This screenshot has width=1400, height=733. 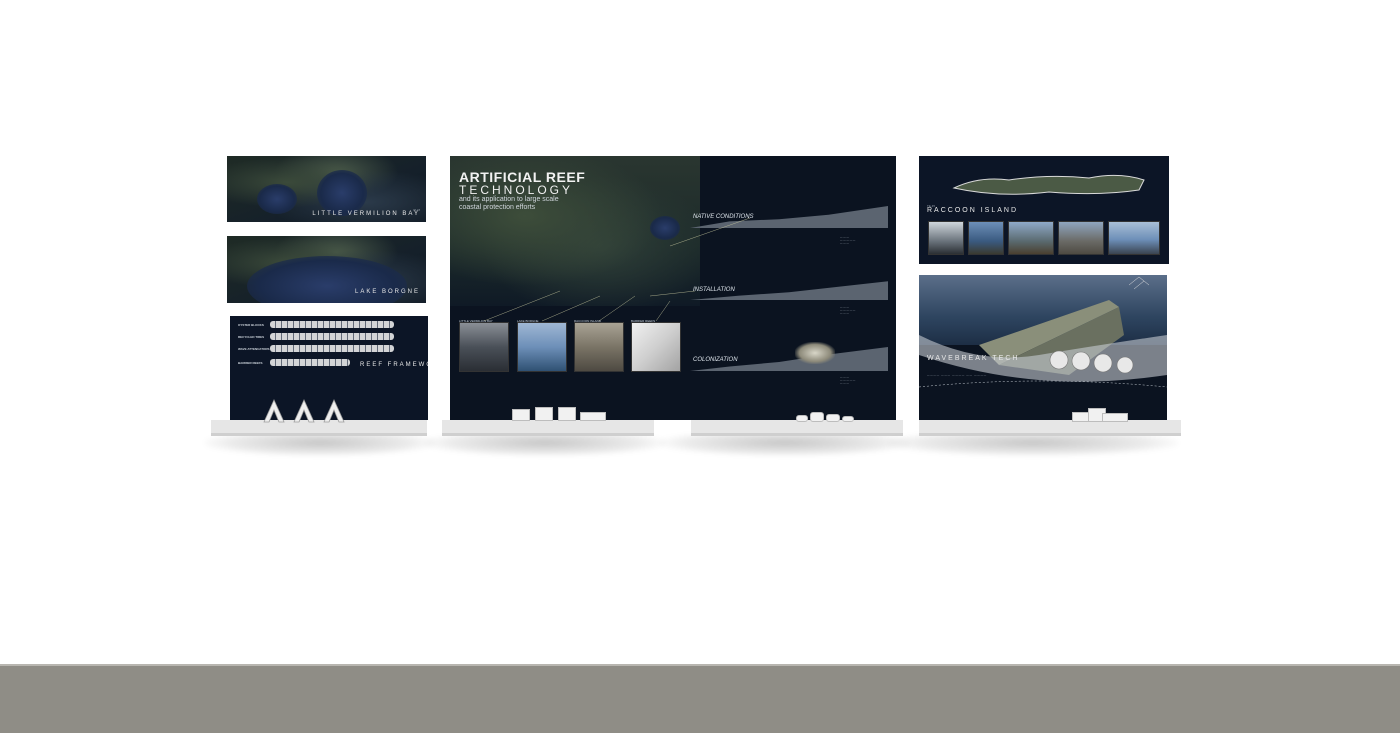 What do you see at coordinates (665, 228) in the screenshot?
I see `lake-pontchartrain` at bounding box center [665, 228].